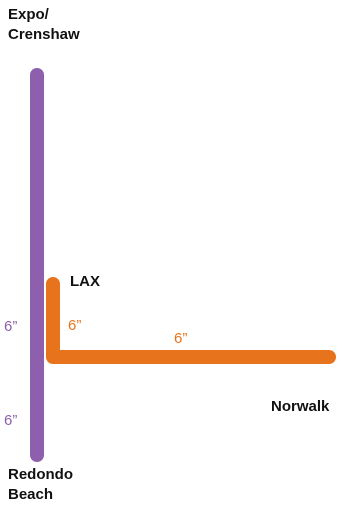 This screenshot has height=508, width=342. What do you see at coordinates (44, 25) in the screenshot?
I see `station-expo-crenshaw: Expo/ Crenshaw` at bounding box center [44, 25].